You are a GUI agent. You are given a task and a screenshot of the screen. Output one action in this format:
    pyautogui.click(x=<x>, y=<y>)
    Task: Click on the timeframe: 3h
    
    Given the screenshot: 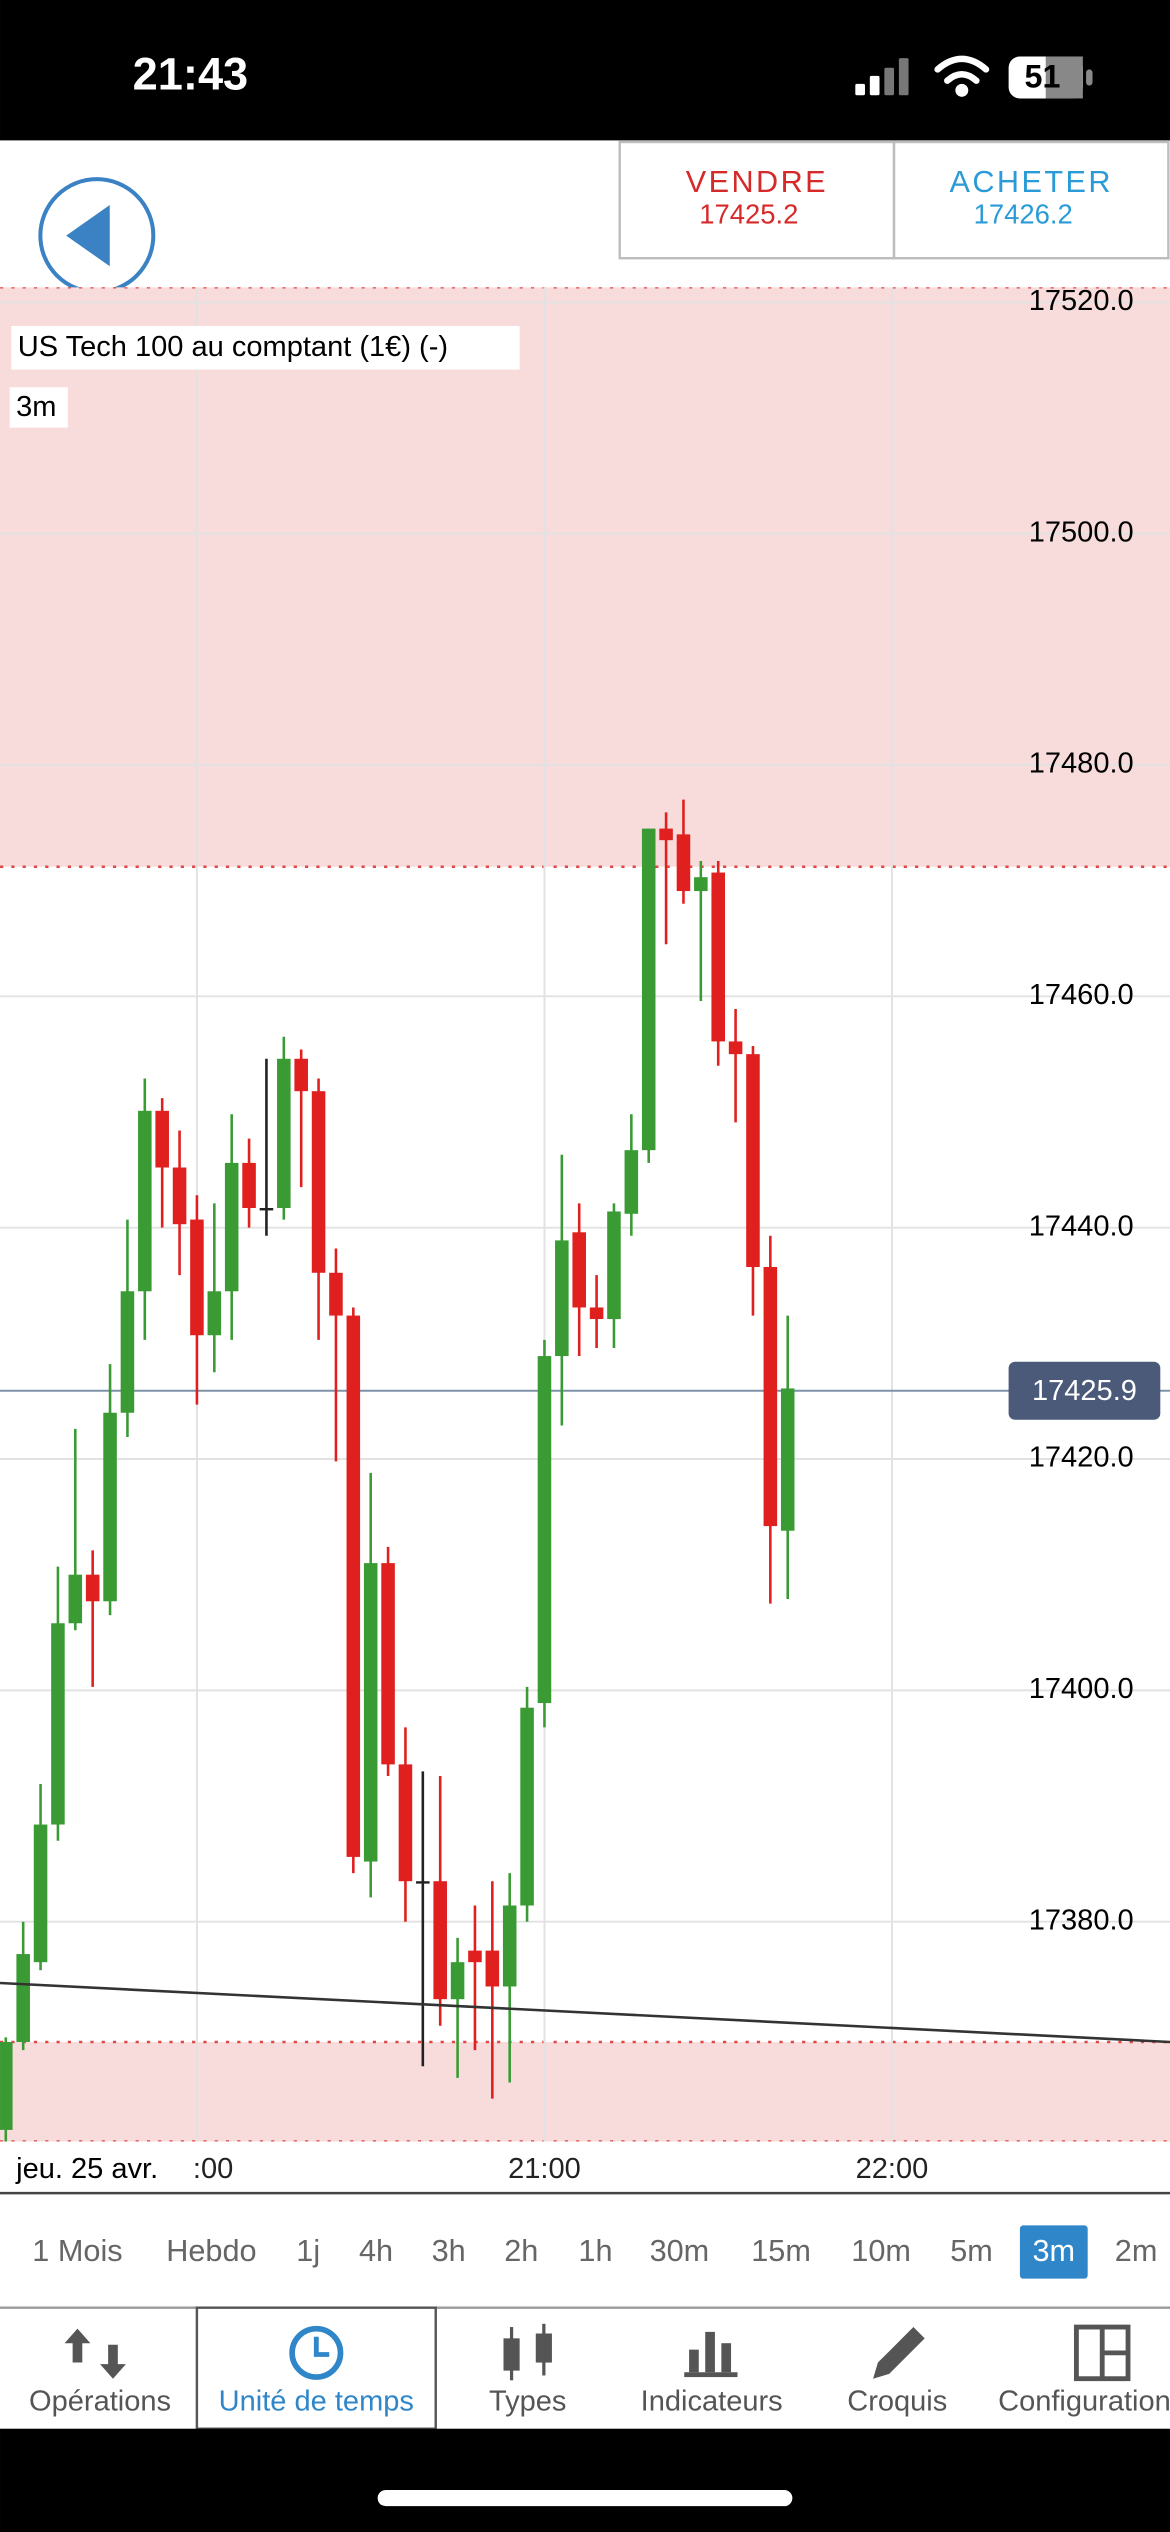 What is the action you would take?
    pyautogui.click(x=449, y=2251)
    